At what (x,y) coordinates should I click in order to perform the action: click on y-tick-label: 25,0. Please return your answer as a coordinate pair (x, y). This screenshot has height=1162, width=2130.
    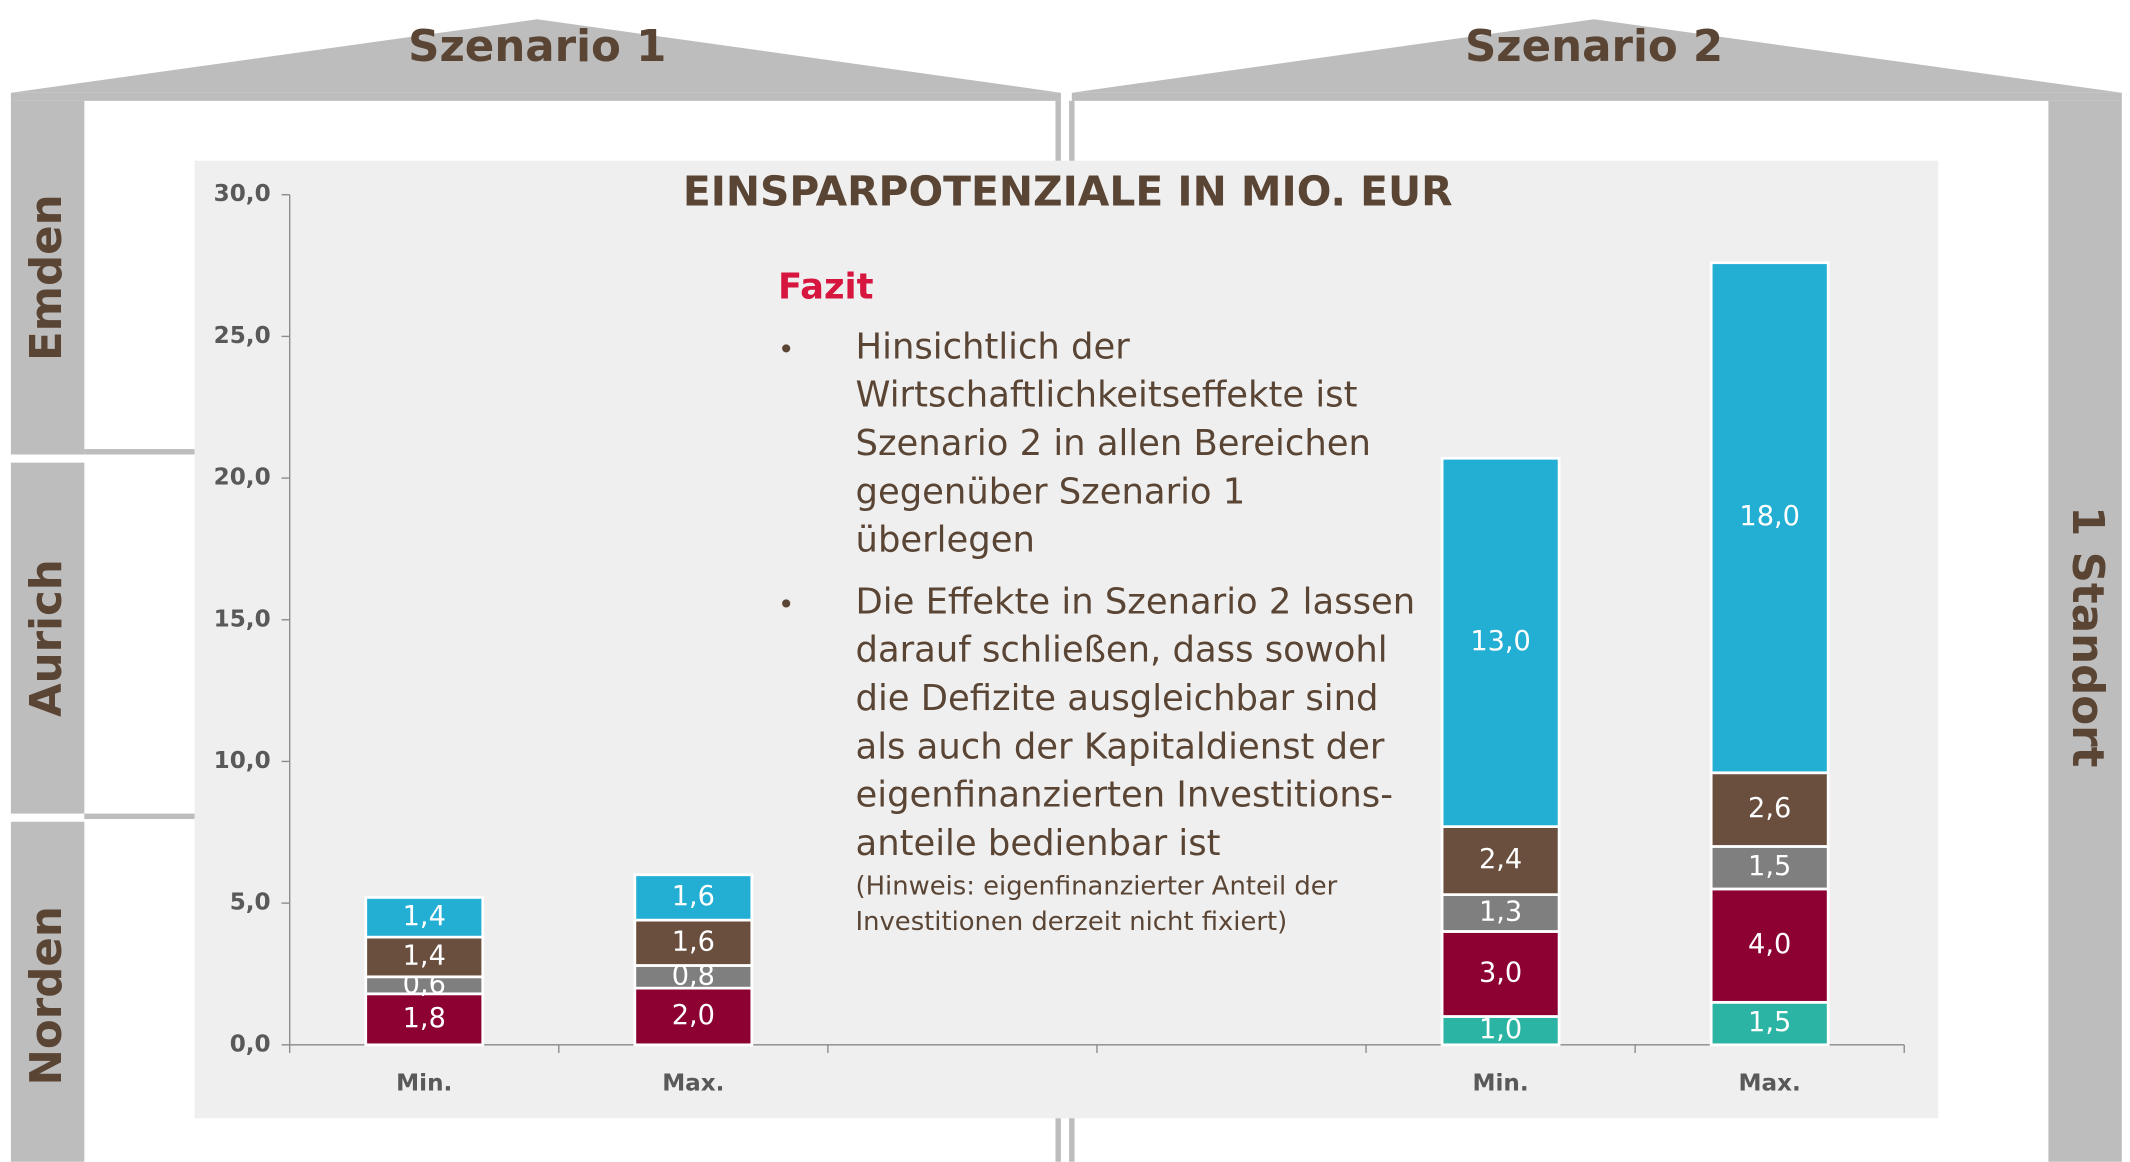
    Looking at the image, I should click on (242, 336).